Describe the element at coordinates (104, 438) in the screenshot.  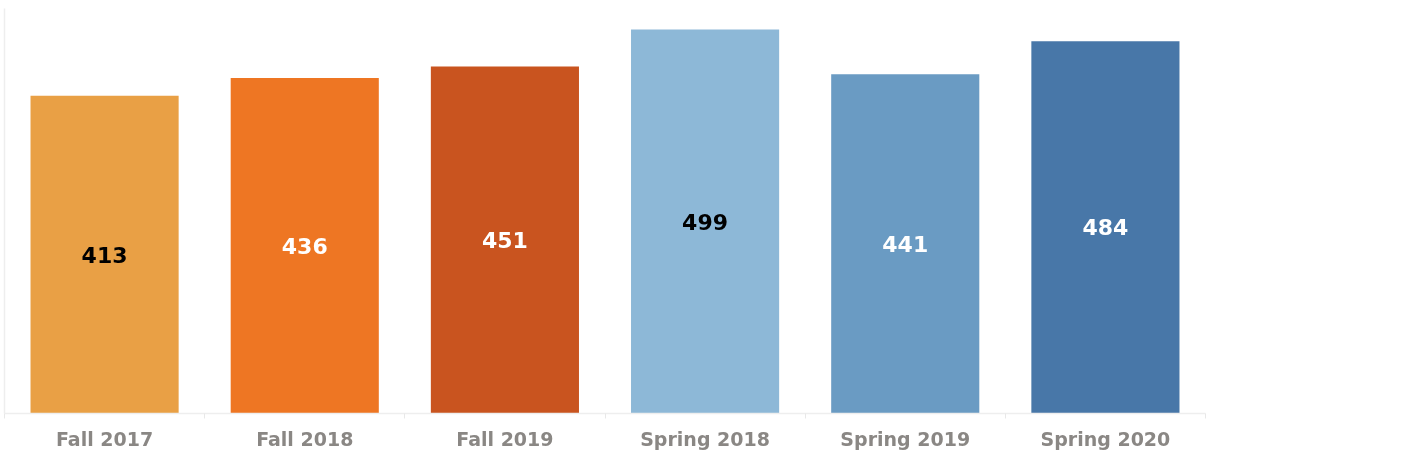
I see `x-tick-label: Fall 2017` at that location.